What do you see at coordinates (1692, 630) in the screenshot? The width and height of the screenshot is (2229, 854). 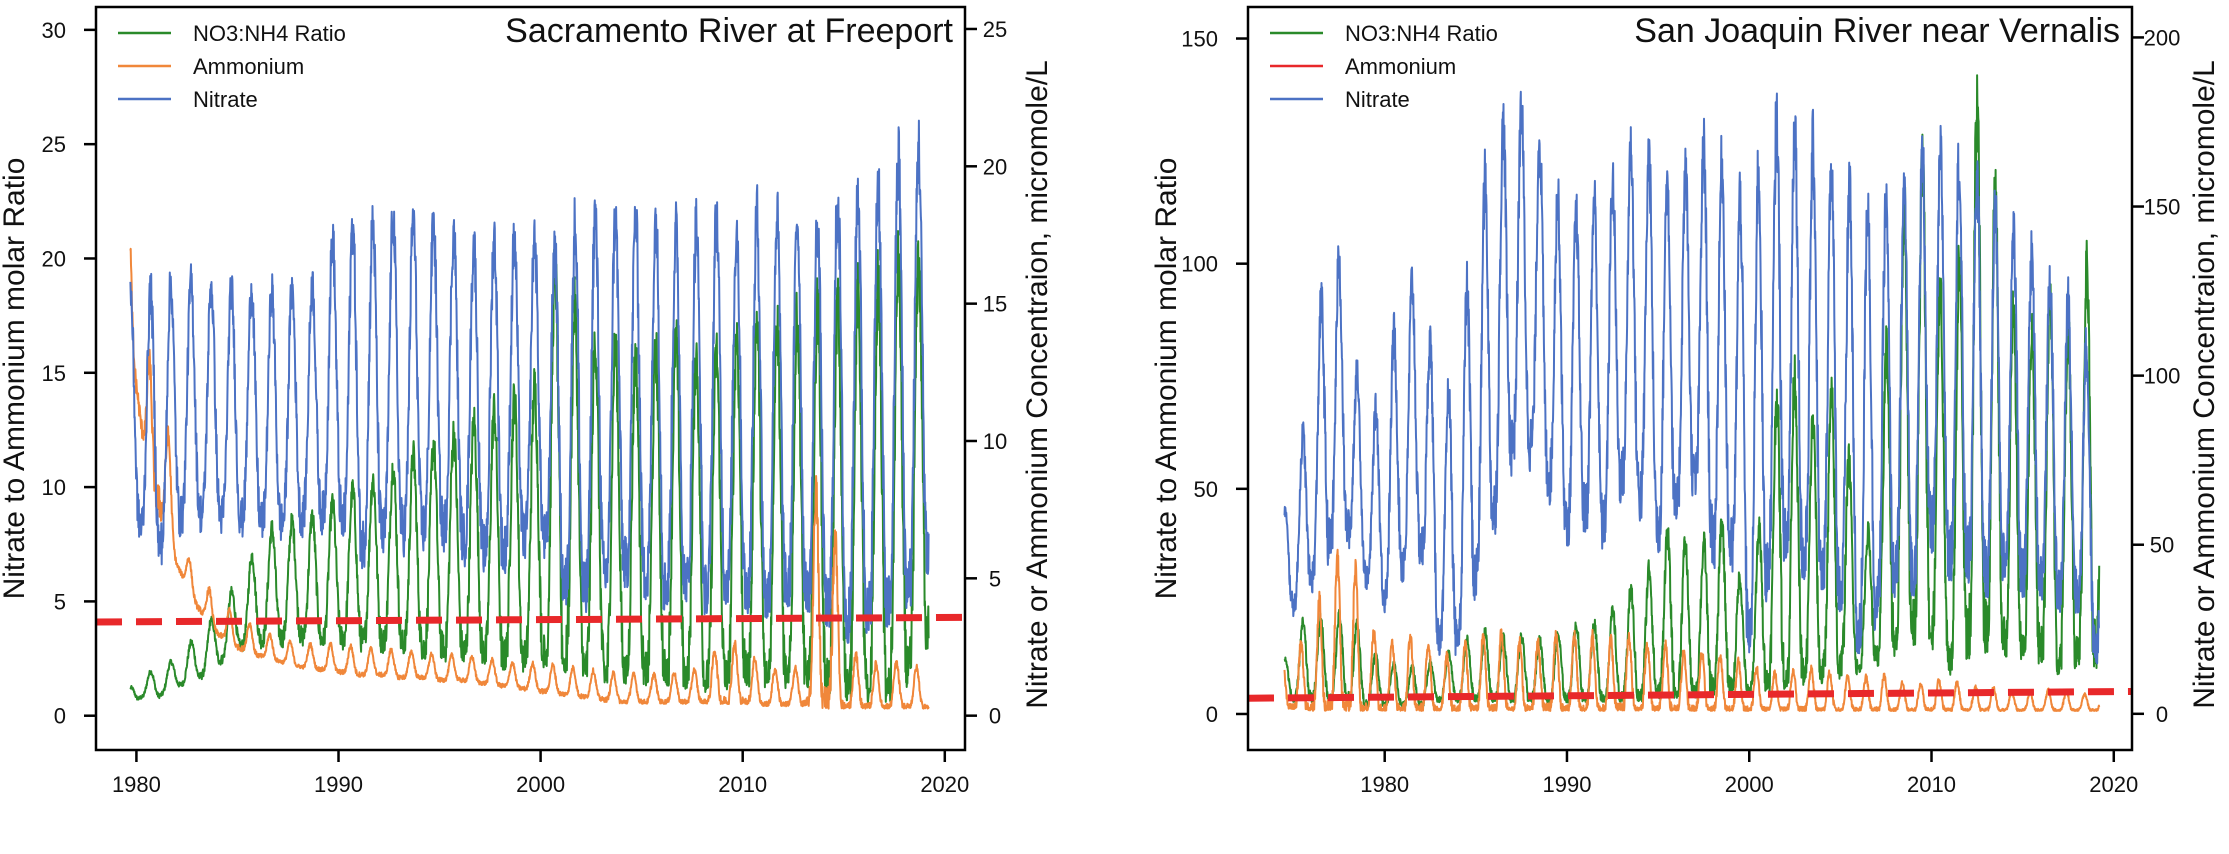 I see `series-ammonium-line` at bounding box center [1692, 630].